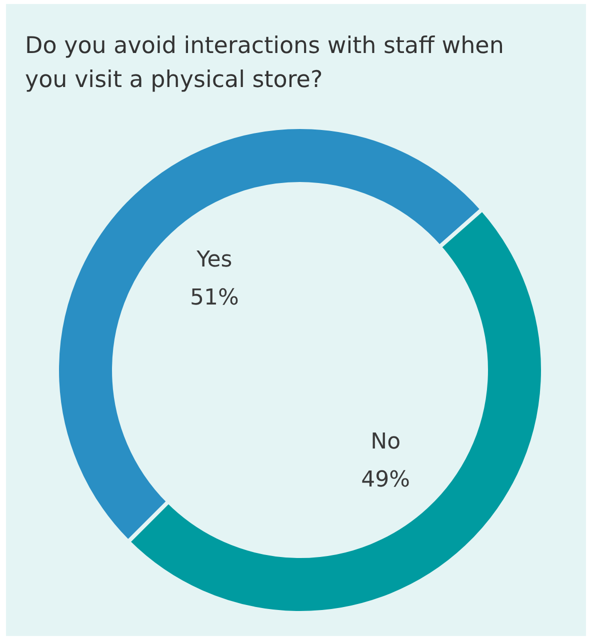 The image size is (591, 642). What do you see at coordinates (214, 297) in the screenshot?
I see `data-label: 51%` at bounding box center [214, 297].